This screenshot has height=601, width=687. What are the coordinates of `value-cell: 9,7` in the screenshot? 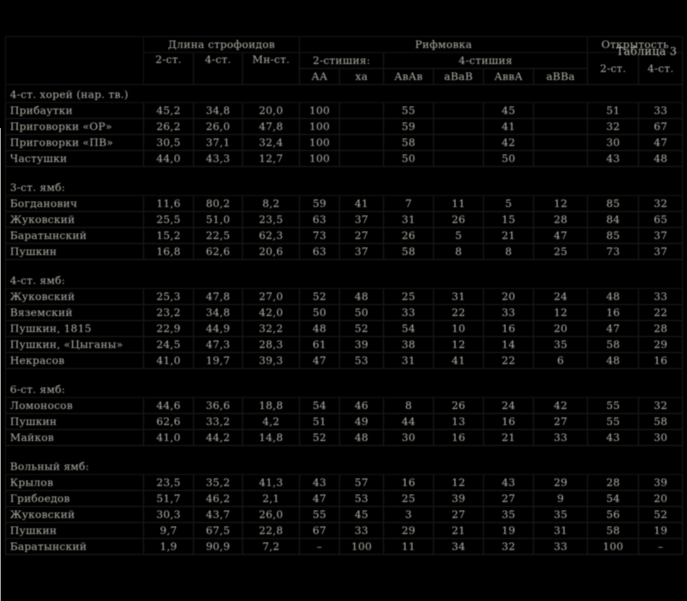 It's located at (168, 530).